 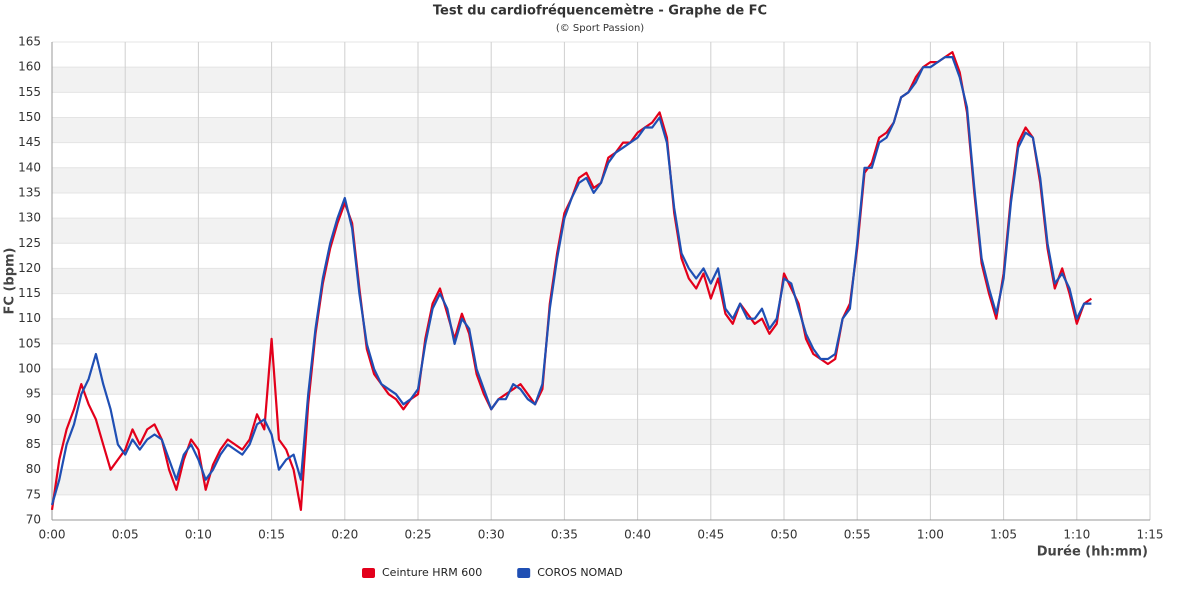 I want to click on y-tick-label: 85, so click(x=33, y=444).